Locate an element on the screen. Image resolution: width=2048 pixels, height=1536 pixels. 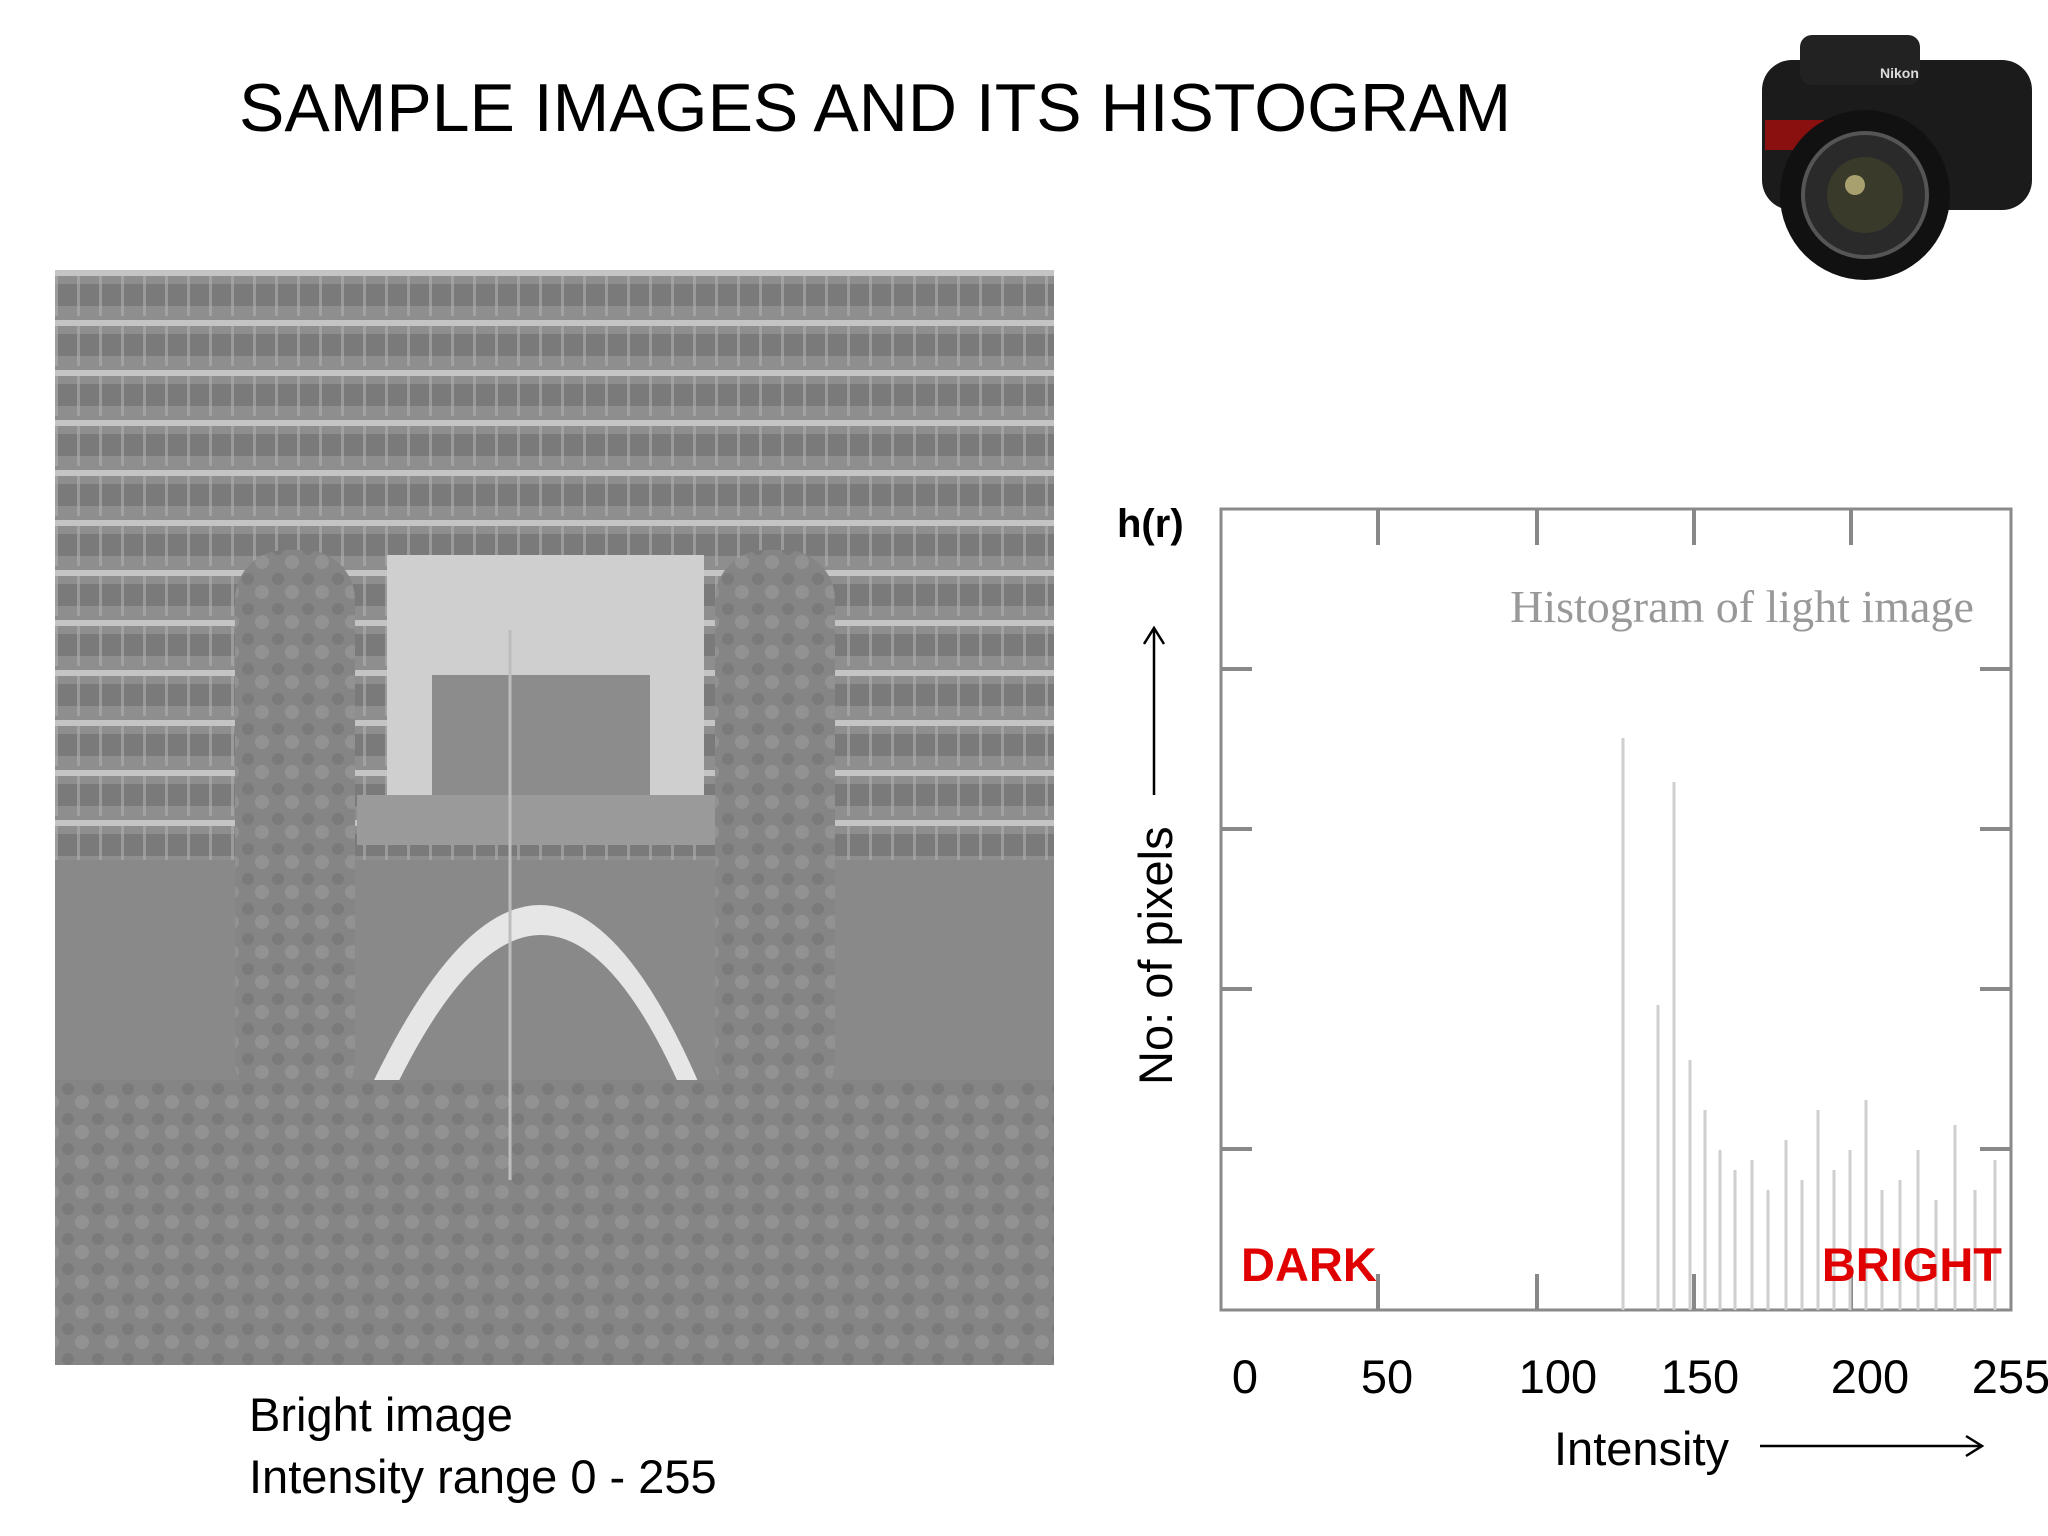
y-label: h(r) is located at coordinates (1150, 524).